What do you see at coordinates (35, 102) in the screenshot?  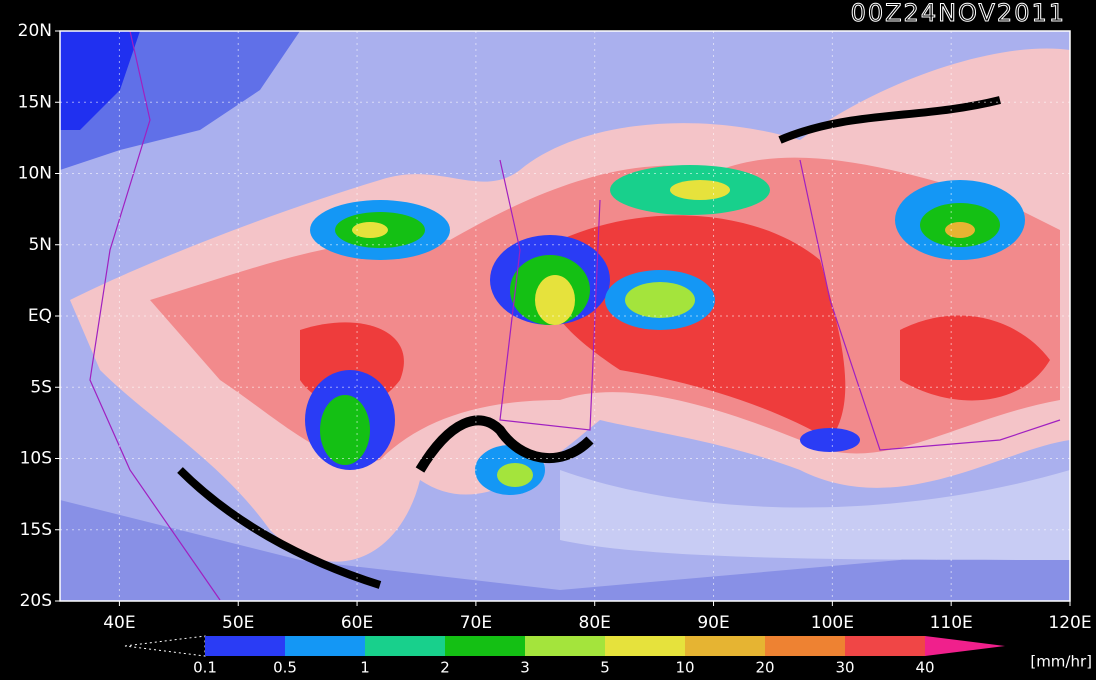 I see `lat-tick-label: 15N` at bounding box center [35, 102].